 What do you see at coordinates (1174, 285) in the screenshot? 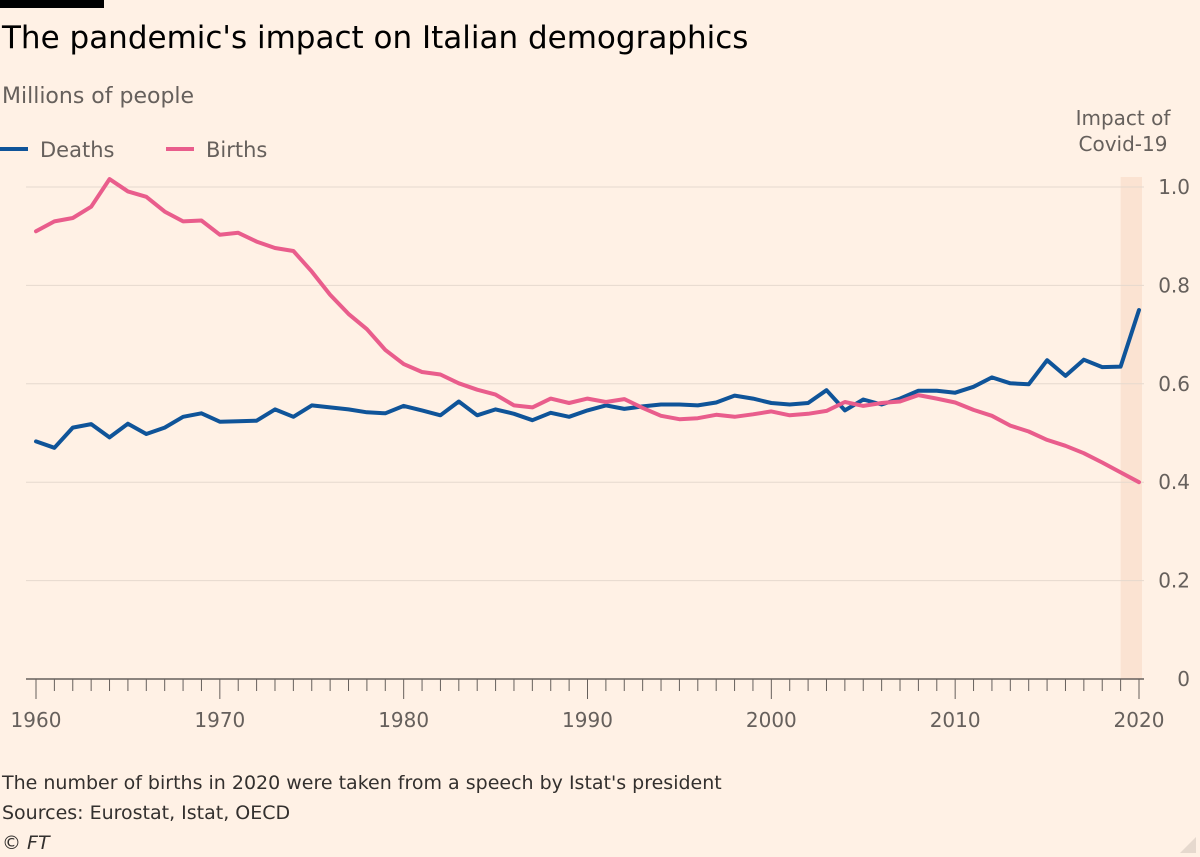
I see `y-tick-label-4: 0.8` at bounding box center [1174, 285].